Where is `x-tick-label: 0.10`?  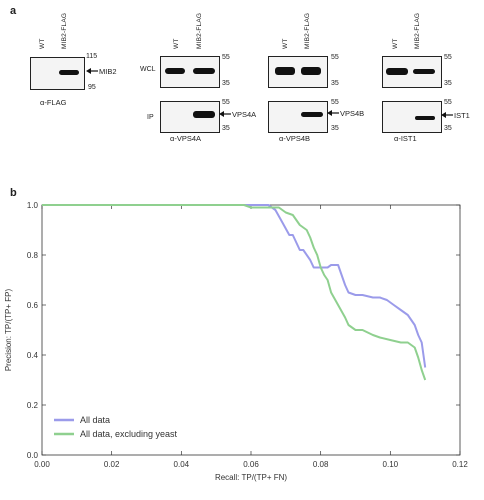
x-tick-label: 0.10 is located at coordinates (391, 464).